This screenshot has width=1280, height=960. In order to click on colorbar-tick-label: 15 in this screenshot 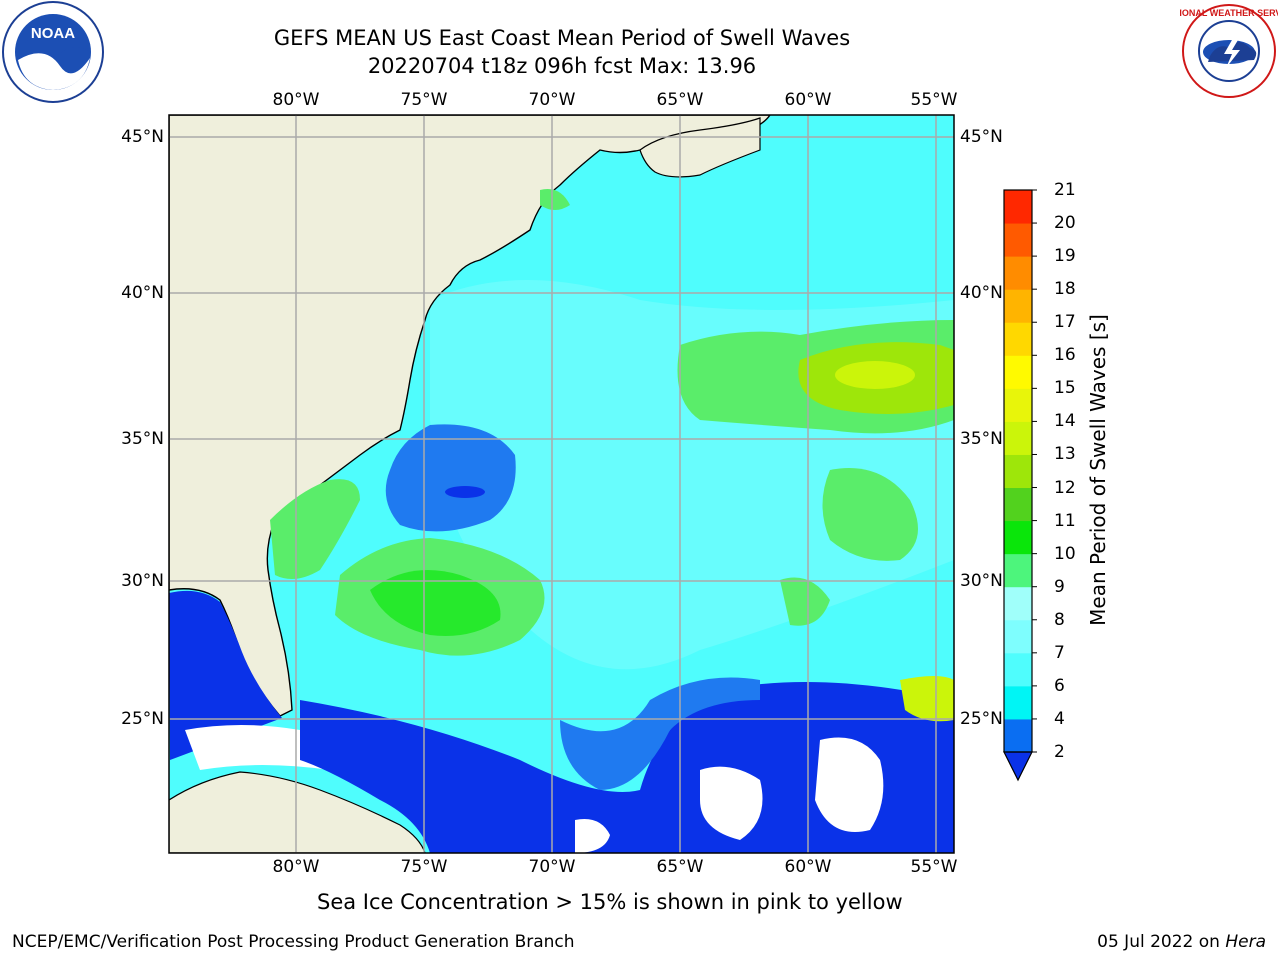, I will do `click(1065, 388)`.